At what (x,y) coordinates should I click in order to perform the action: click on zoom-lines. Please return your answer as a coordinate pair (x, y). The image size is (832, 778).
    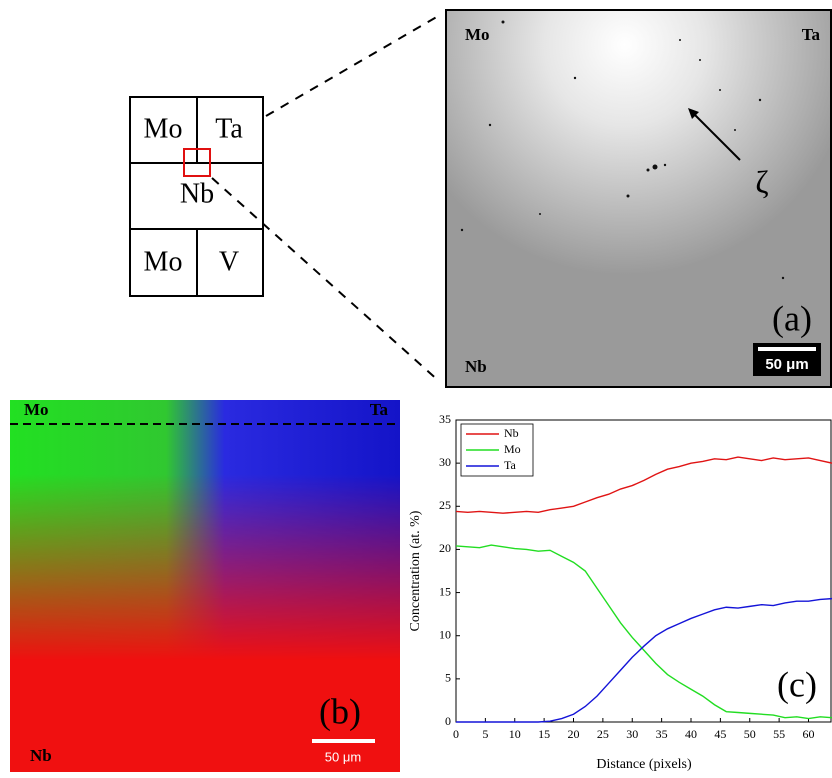
    Looking at the image, I should click on (326, 198).